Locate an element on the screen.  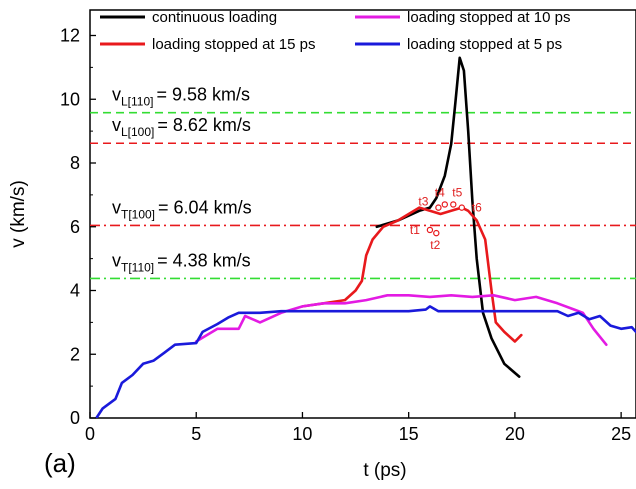
x-tick-label-20: 20 is located at coordinates (515, 434).